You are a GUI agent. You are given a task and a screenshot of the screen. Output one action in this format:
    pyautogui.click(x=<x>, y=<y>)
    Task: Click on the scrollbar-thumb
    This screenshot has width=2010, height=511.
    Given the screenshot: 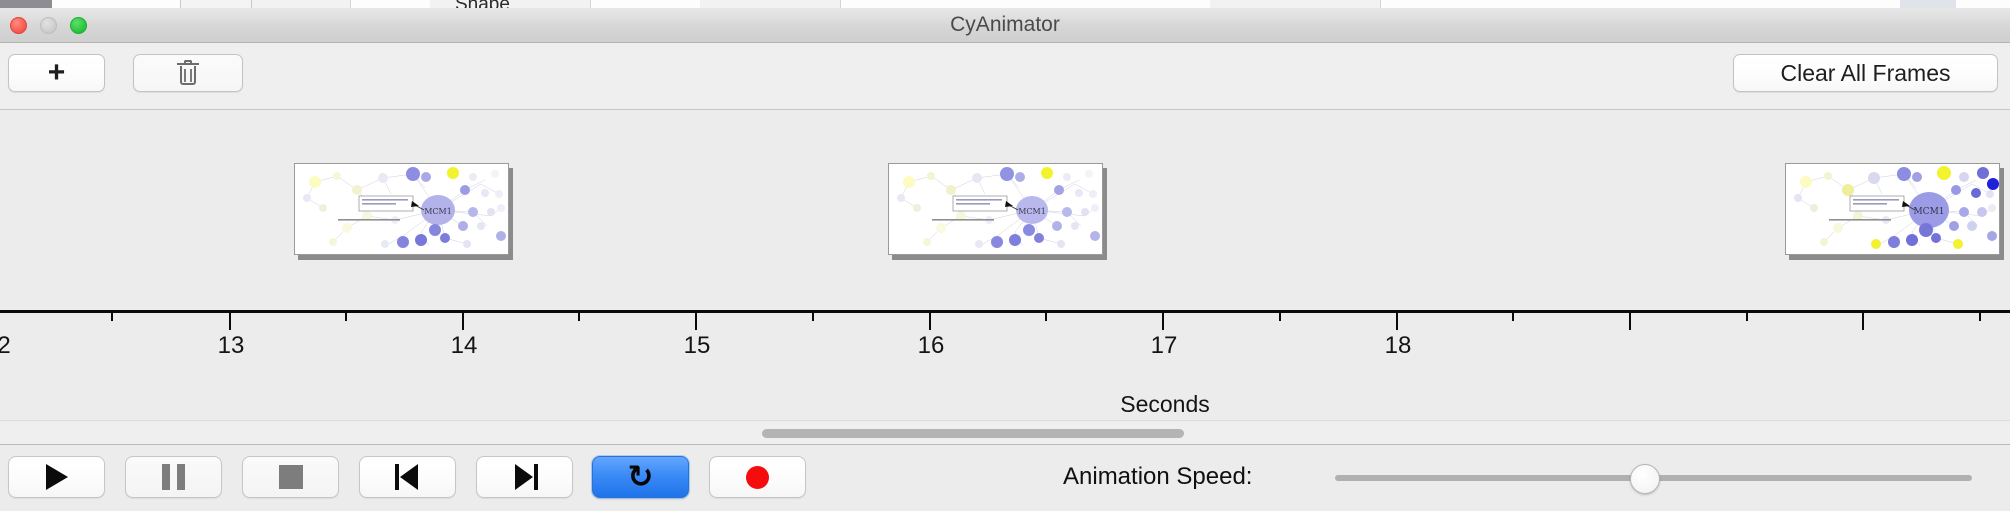 What is the action you would take?
    pyautogui.click(x=973, y=433)
    